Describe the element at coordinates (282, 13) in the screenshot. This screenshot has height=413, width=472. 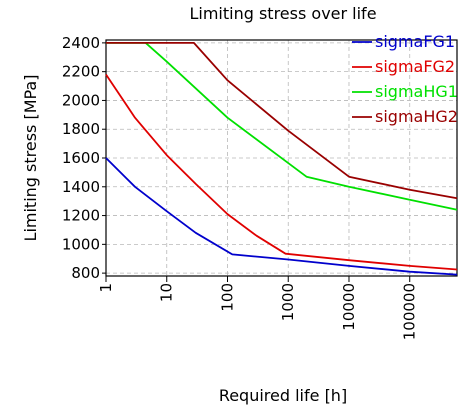
I see `chart-title: Limiting stress over life` at that location.